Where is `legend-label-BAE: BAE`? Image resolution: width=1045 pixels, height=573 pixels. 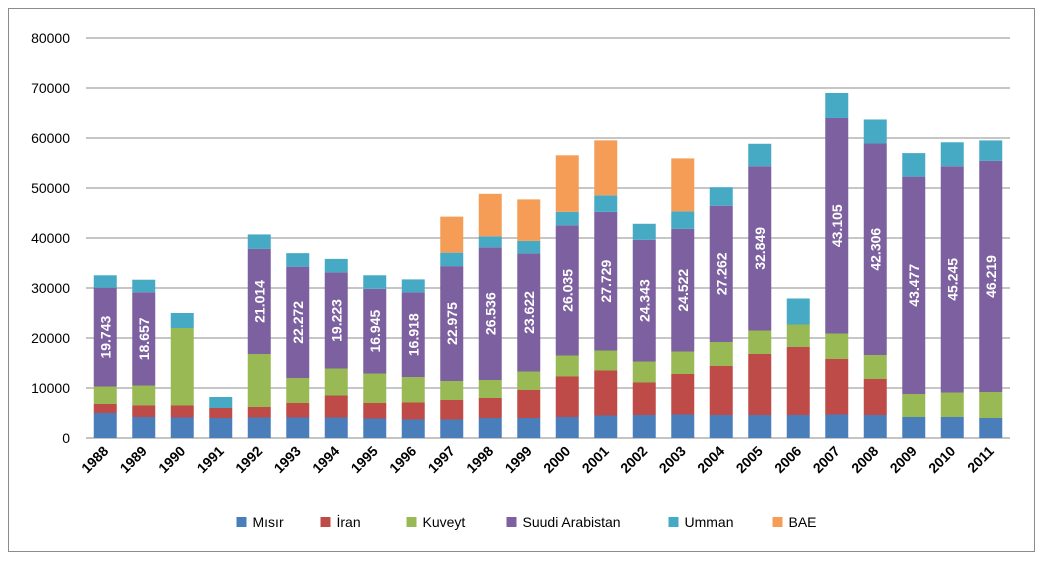 legend-label-BAE: BAE is located at coordinates (803, 522).